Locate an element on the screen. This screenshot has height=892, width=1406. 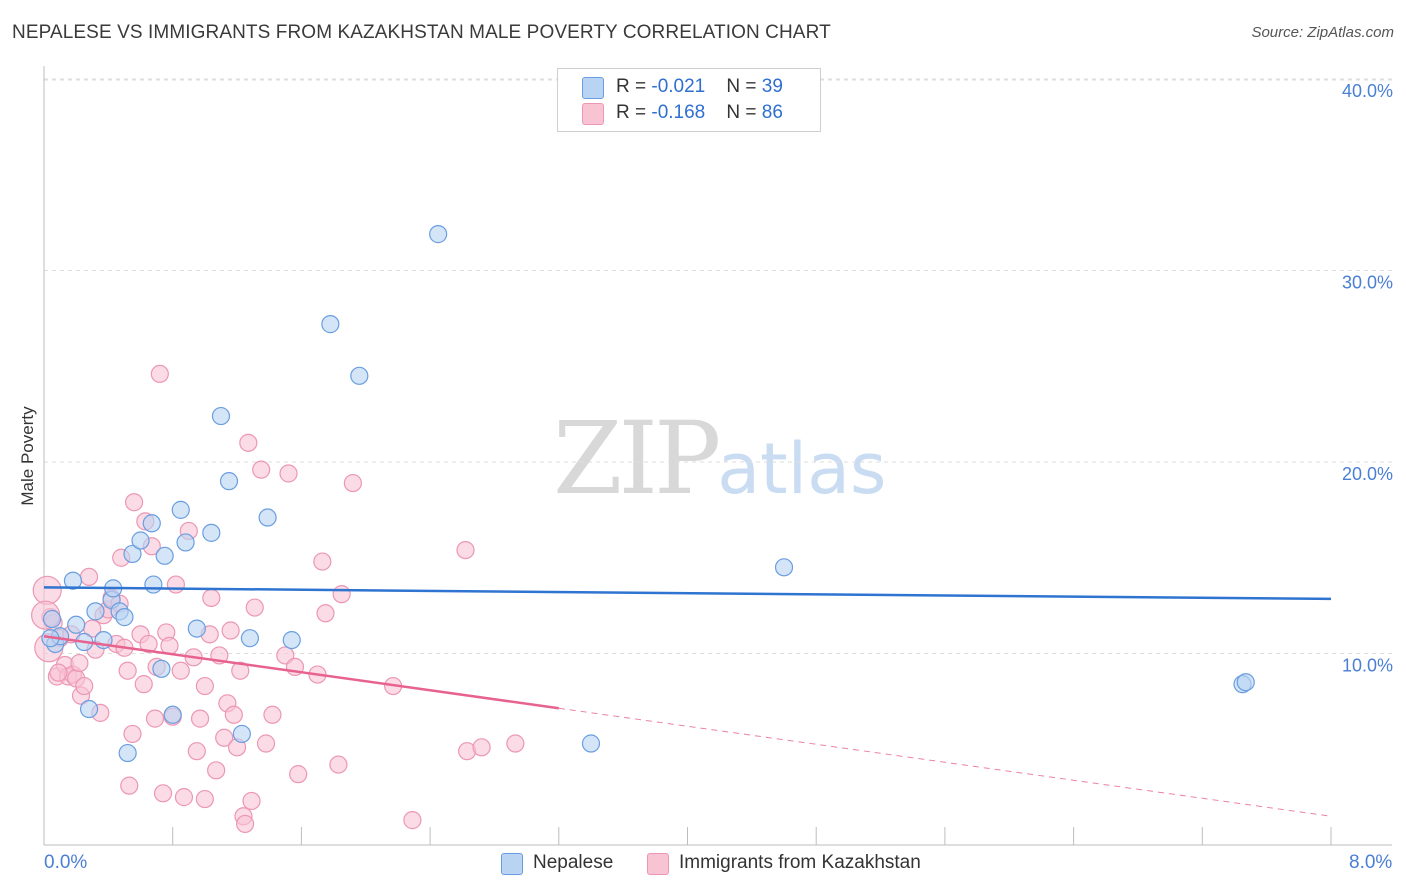
correlation-legend: R = -0.021 N = 39 R = -0.168 N = 86 is located at coordinates (689, 100).